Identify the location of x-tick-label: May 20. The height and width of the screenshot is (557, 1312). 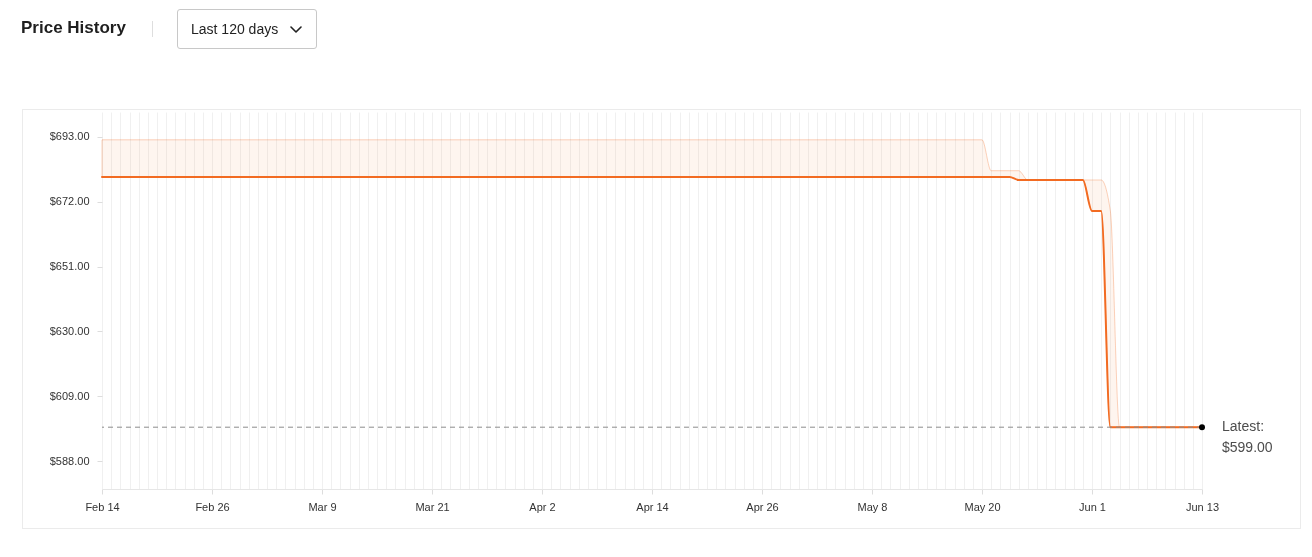
(982, 506).